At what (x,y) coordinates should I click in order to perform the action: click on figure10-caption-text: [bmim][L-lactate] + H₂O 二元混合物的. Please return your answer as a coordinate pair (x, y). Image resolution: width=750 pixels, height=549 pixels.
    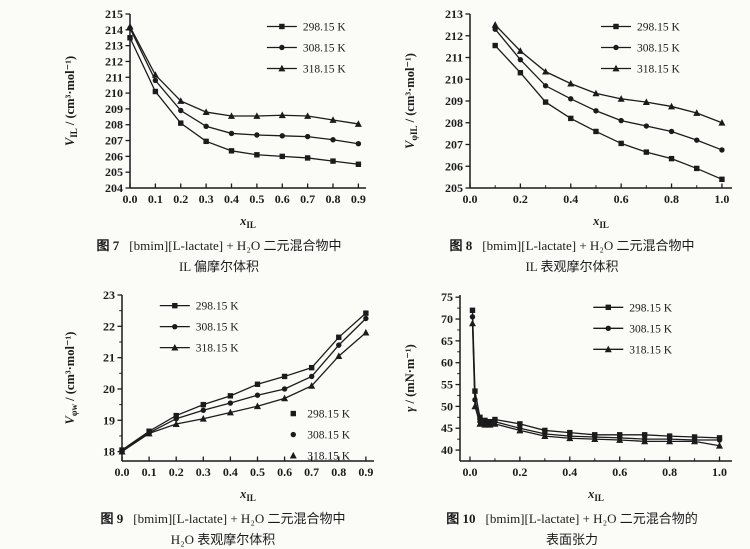
    Looking at the image, I should click on (591, 518).